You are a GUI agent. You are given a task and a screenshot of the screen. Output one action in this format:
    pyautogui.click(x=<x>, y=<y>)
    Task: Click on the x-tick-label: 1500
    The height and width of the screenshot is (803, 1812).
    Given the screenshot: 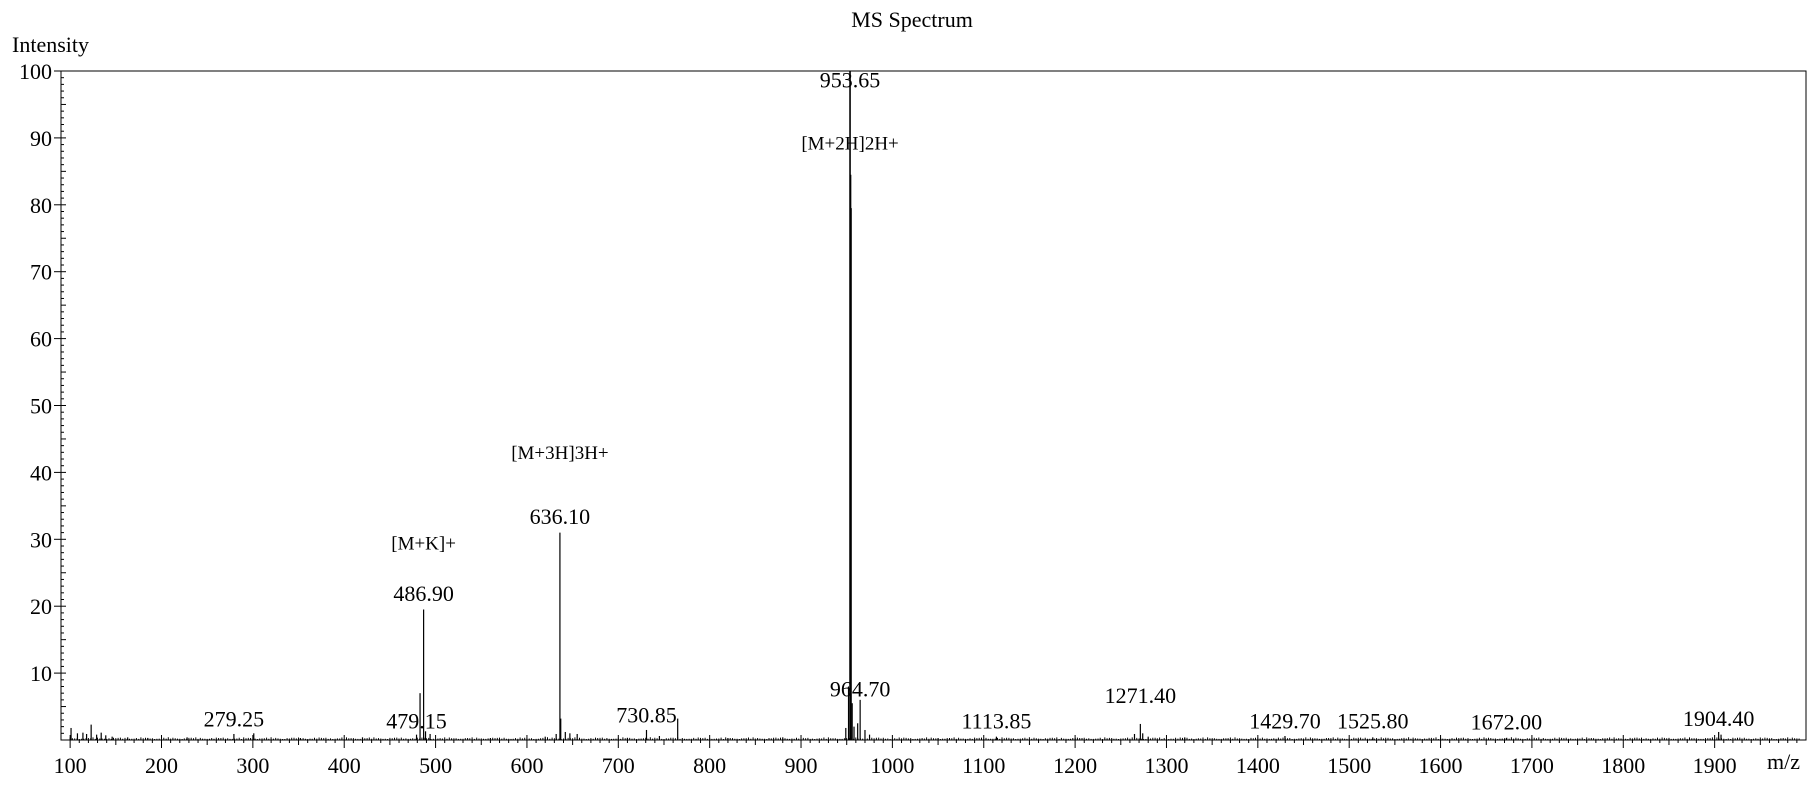 What is the action you would take?
    pyautogui.click(x=1349, y=765)
    